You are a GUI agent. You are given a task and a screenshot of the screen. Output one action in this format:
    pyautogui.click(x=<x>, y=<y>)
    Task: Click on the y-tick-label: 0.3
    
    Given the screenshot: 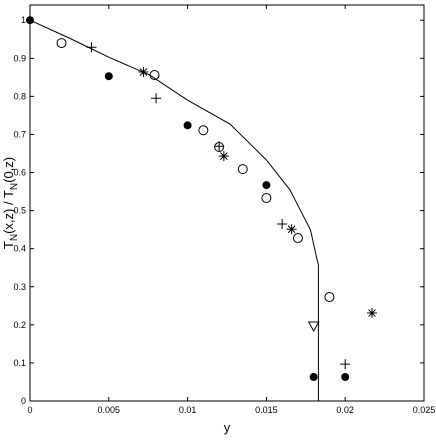 What is the action you would take?
    pyautogui.click(x=19, y=287)
    